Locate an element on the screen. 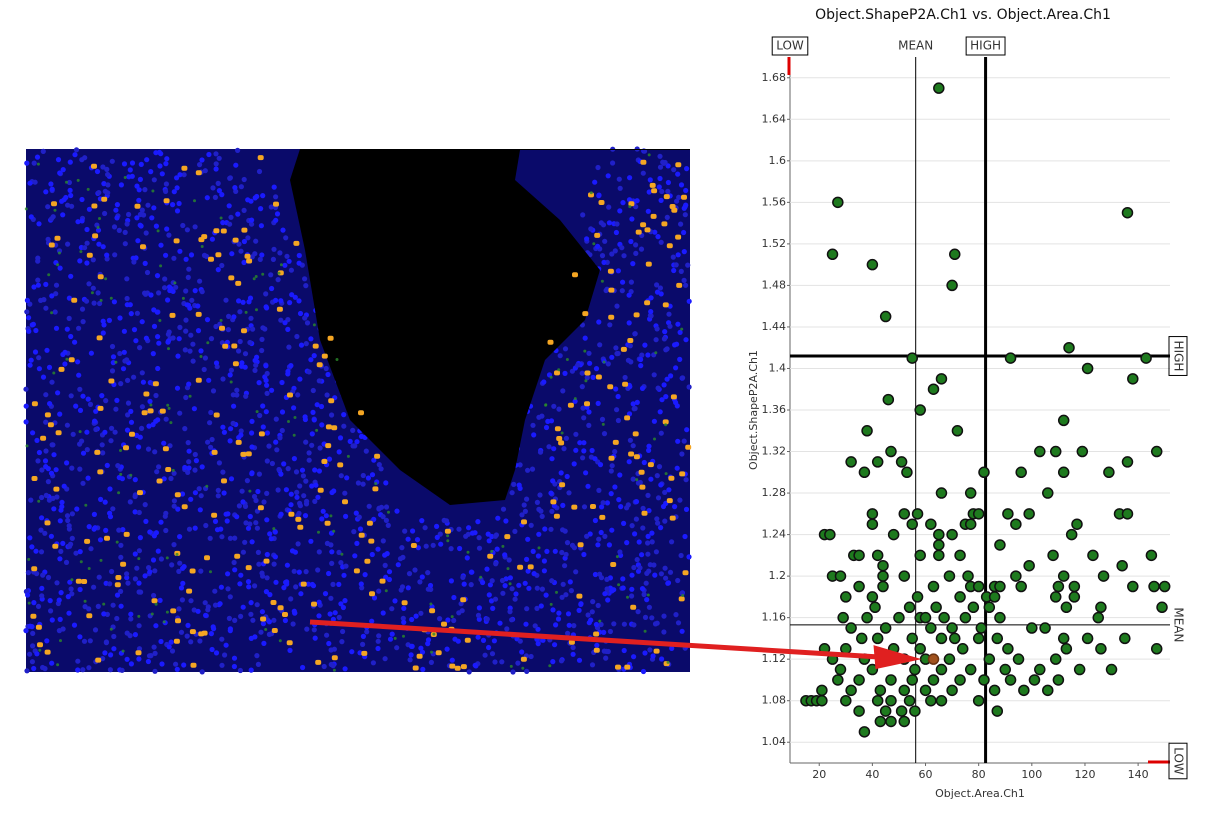  y-tick-label: 1.28 is located at coordinates (774, 492).